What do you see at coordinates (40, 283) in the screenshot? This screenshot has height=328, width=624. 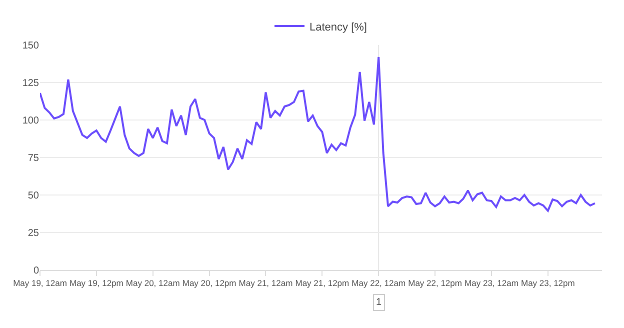 I see `x-tick-label: May 19, 12am` at bounding box center [40, 283].